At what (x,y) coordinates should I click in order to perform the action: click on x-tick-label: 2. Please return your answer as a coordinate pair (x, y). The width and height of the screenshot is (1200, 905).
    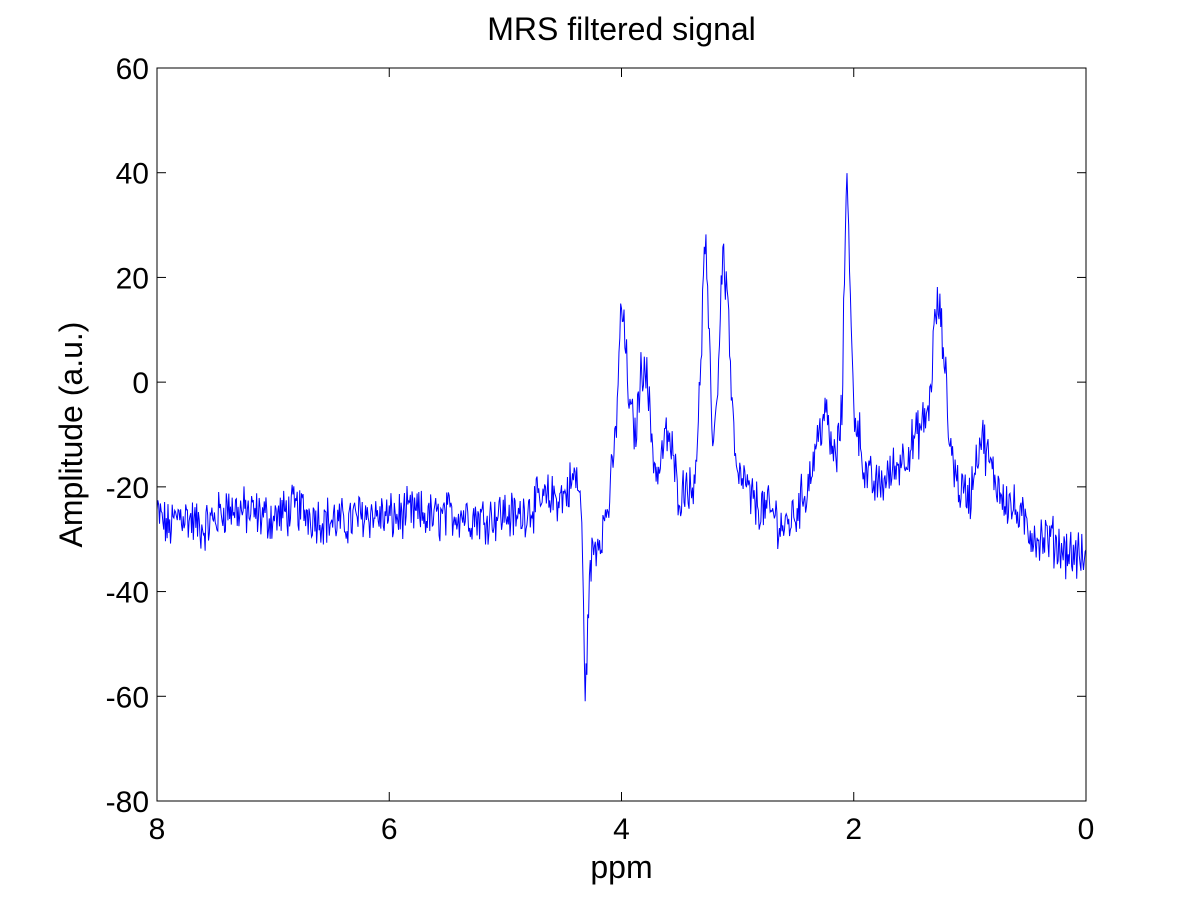
    Looking at the image, I should click on (853, 829).